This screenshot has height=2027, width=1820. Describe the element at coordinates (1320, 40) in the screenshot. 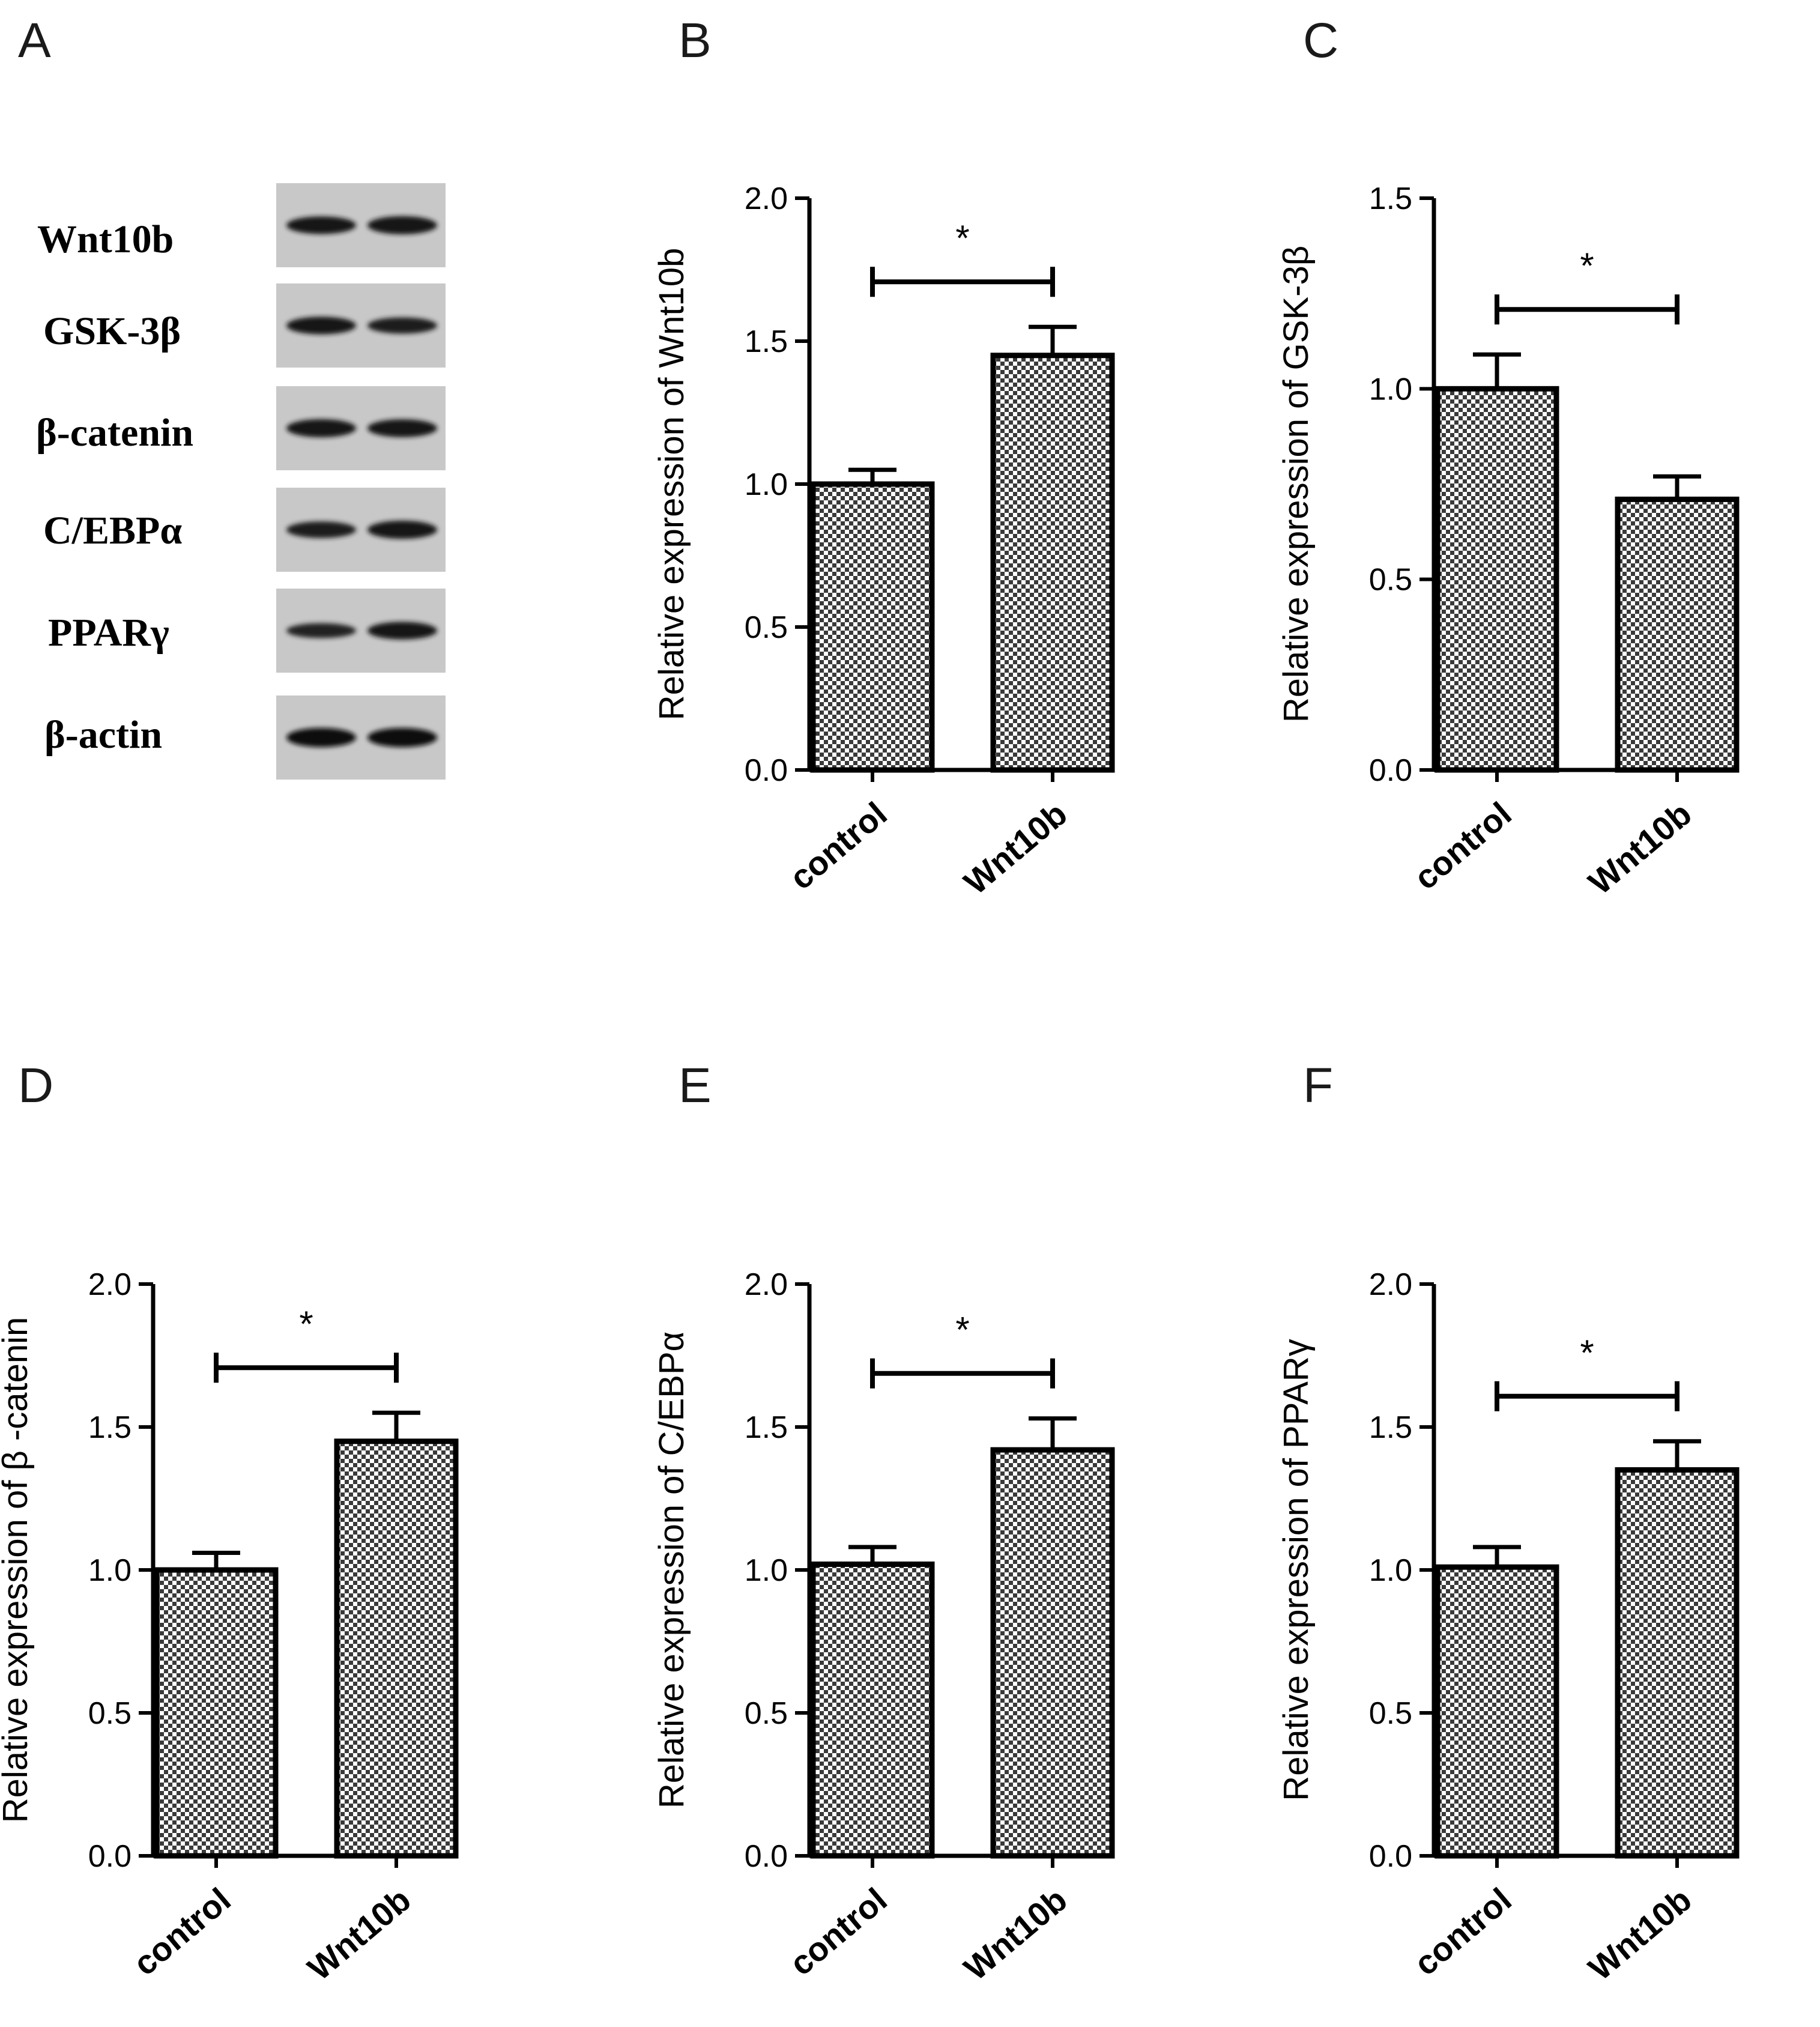

I see `panel-letter-c: C` at that location.